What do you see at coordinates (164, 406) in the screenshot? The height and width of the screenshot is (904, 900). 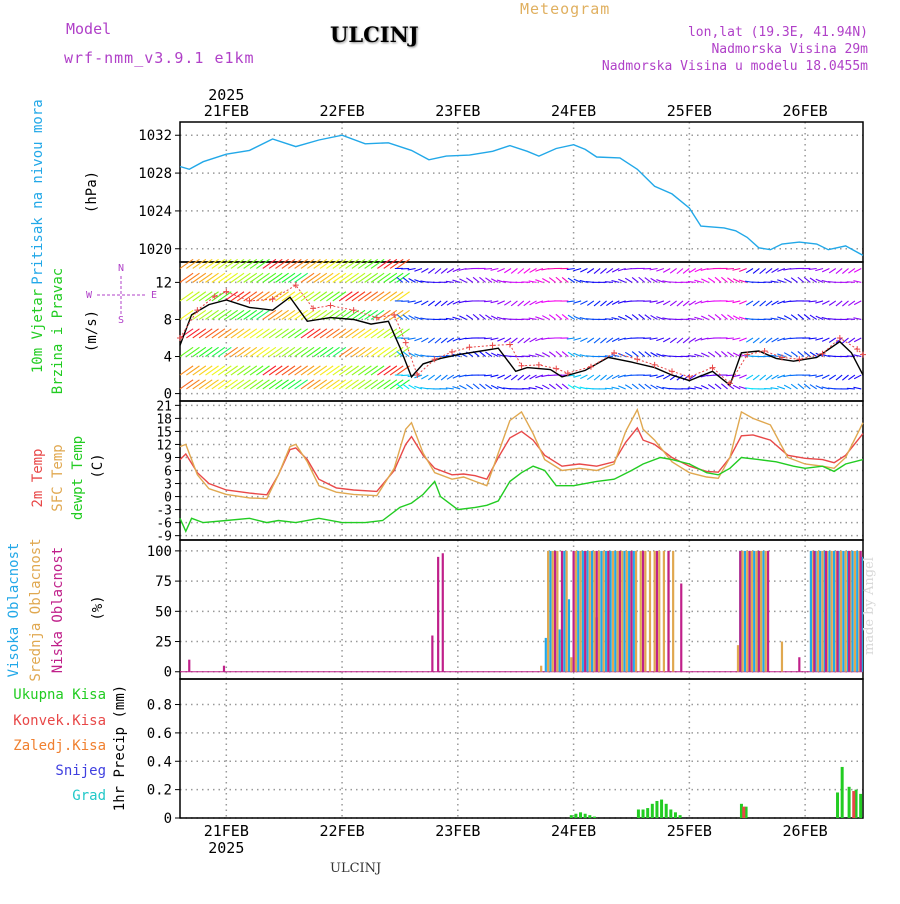 I see `y-tick-label: 21` at bounding box center [164, 406].